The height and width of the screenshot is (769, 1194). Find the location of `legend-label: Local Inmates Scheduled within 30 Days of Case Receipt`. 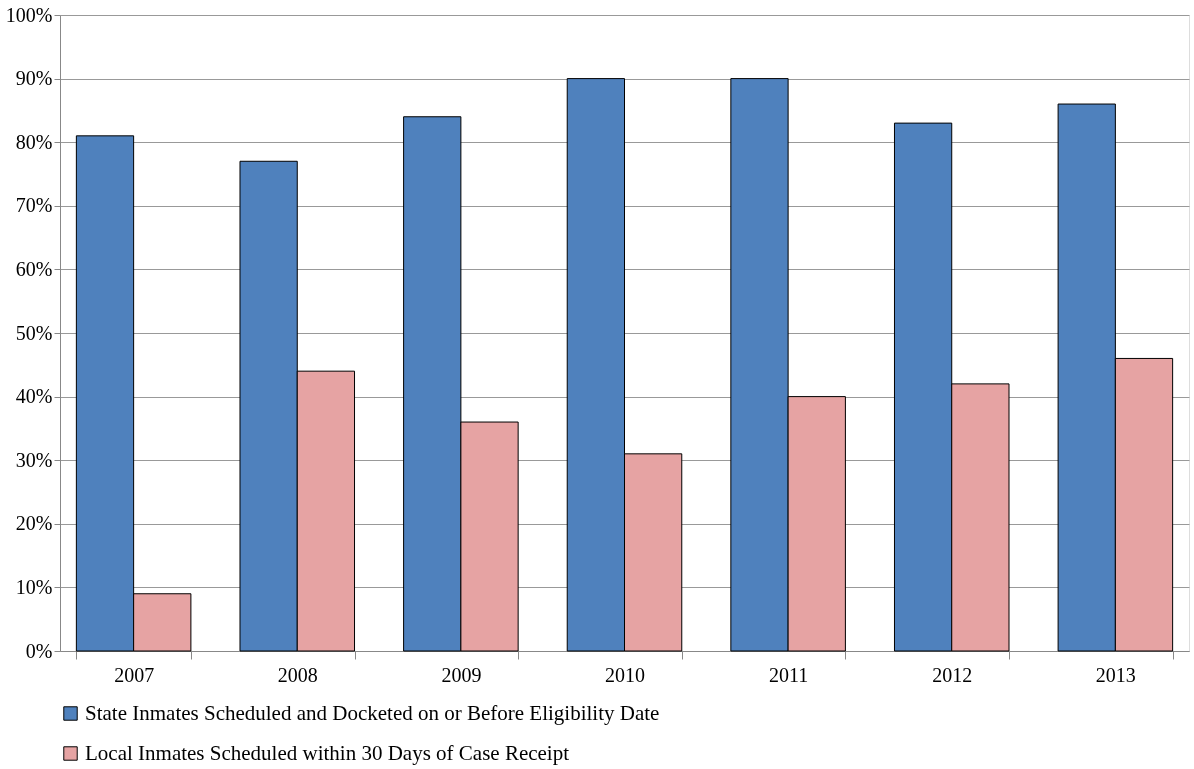

legend-label: Local Inmates Scheduled within 30 Days of Case Receipt is located at coordinates (327, 752).